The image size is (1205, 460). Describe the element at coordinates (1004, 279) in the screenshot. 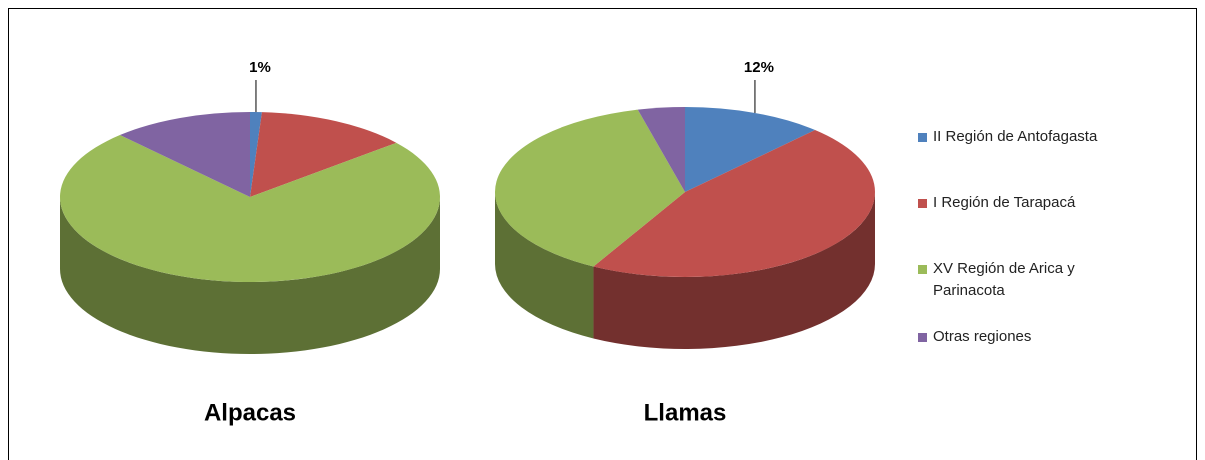

I see `legend-label: XV Región de Arica y Parinacota` at that location.